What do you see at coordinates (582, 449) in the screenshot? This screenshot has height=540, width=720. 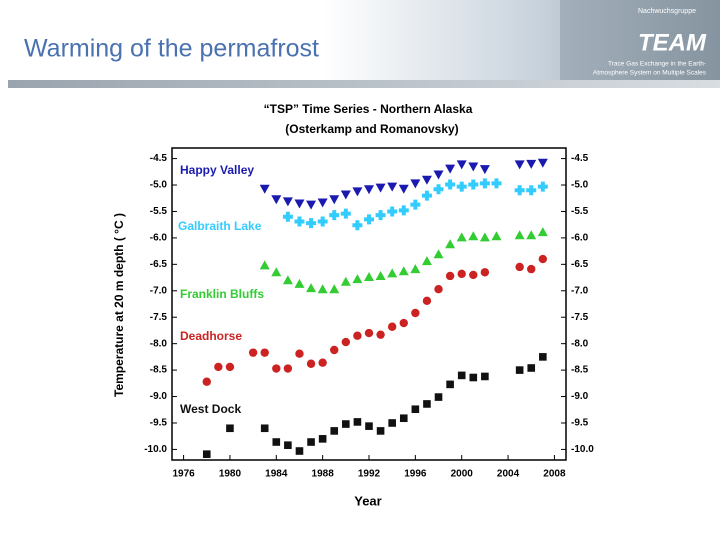 I see `y2-tick-label: -10.0` at bounding box center [582, 449].